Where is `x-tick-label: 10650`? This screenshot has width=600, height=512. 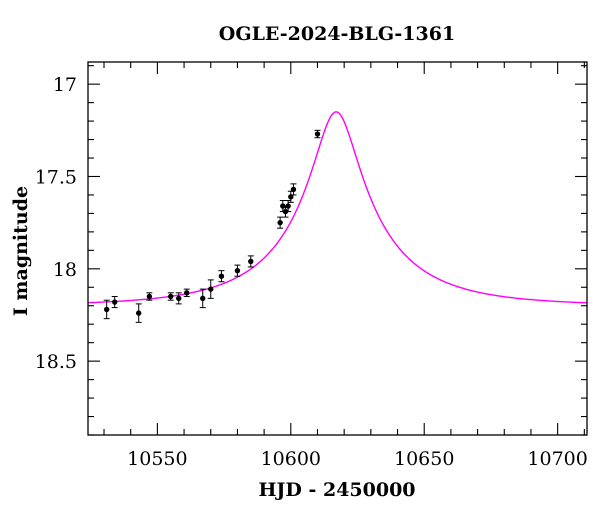
x-tick-label: 10650 is located at coordinates (424, 459).